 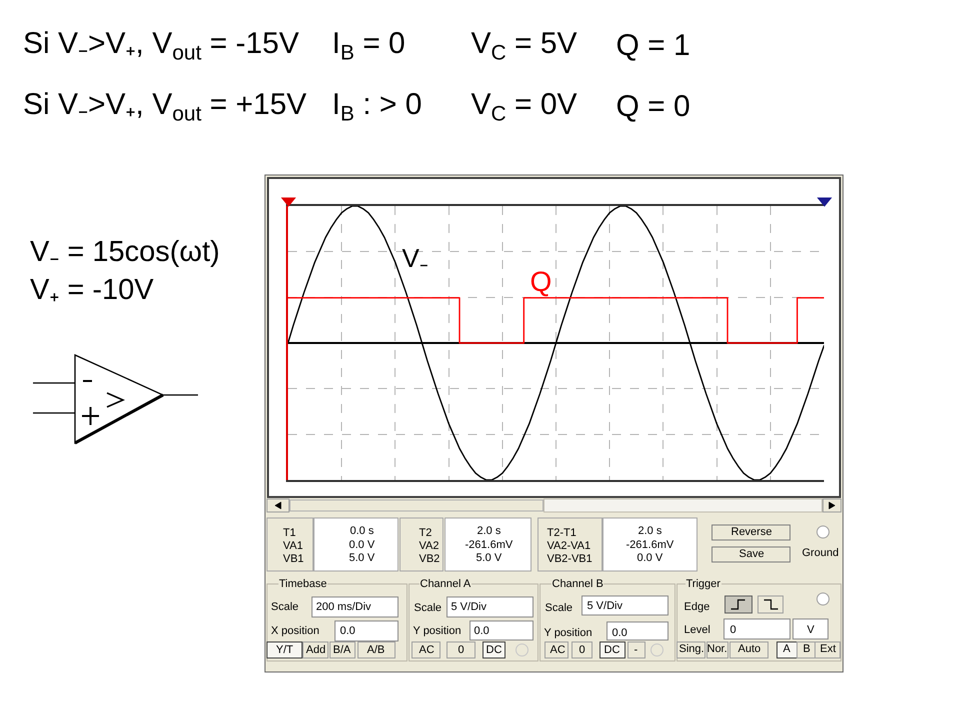 I want to click on text: T2, so click(x=425, y=533).